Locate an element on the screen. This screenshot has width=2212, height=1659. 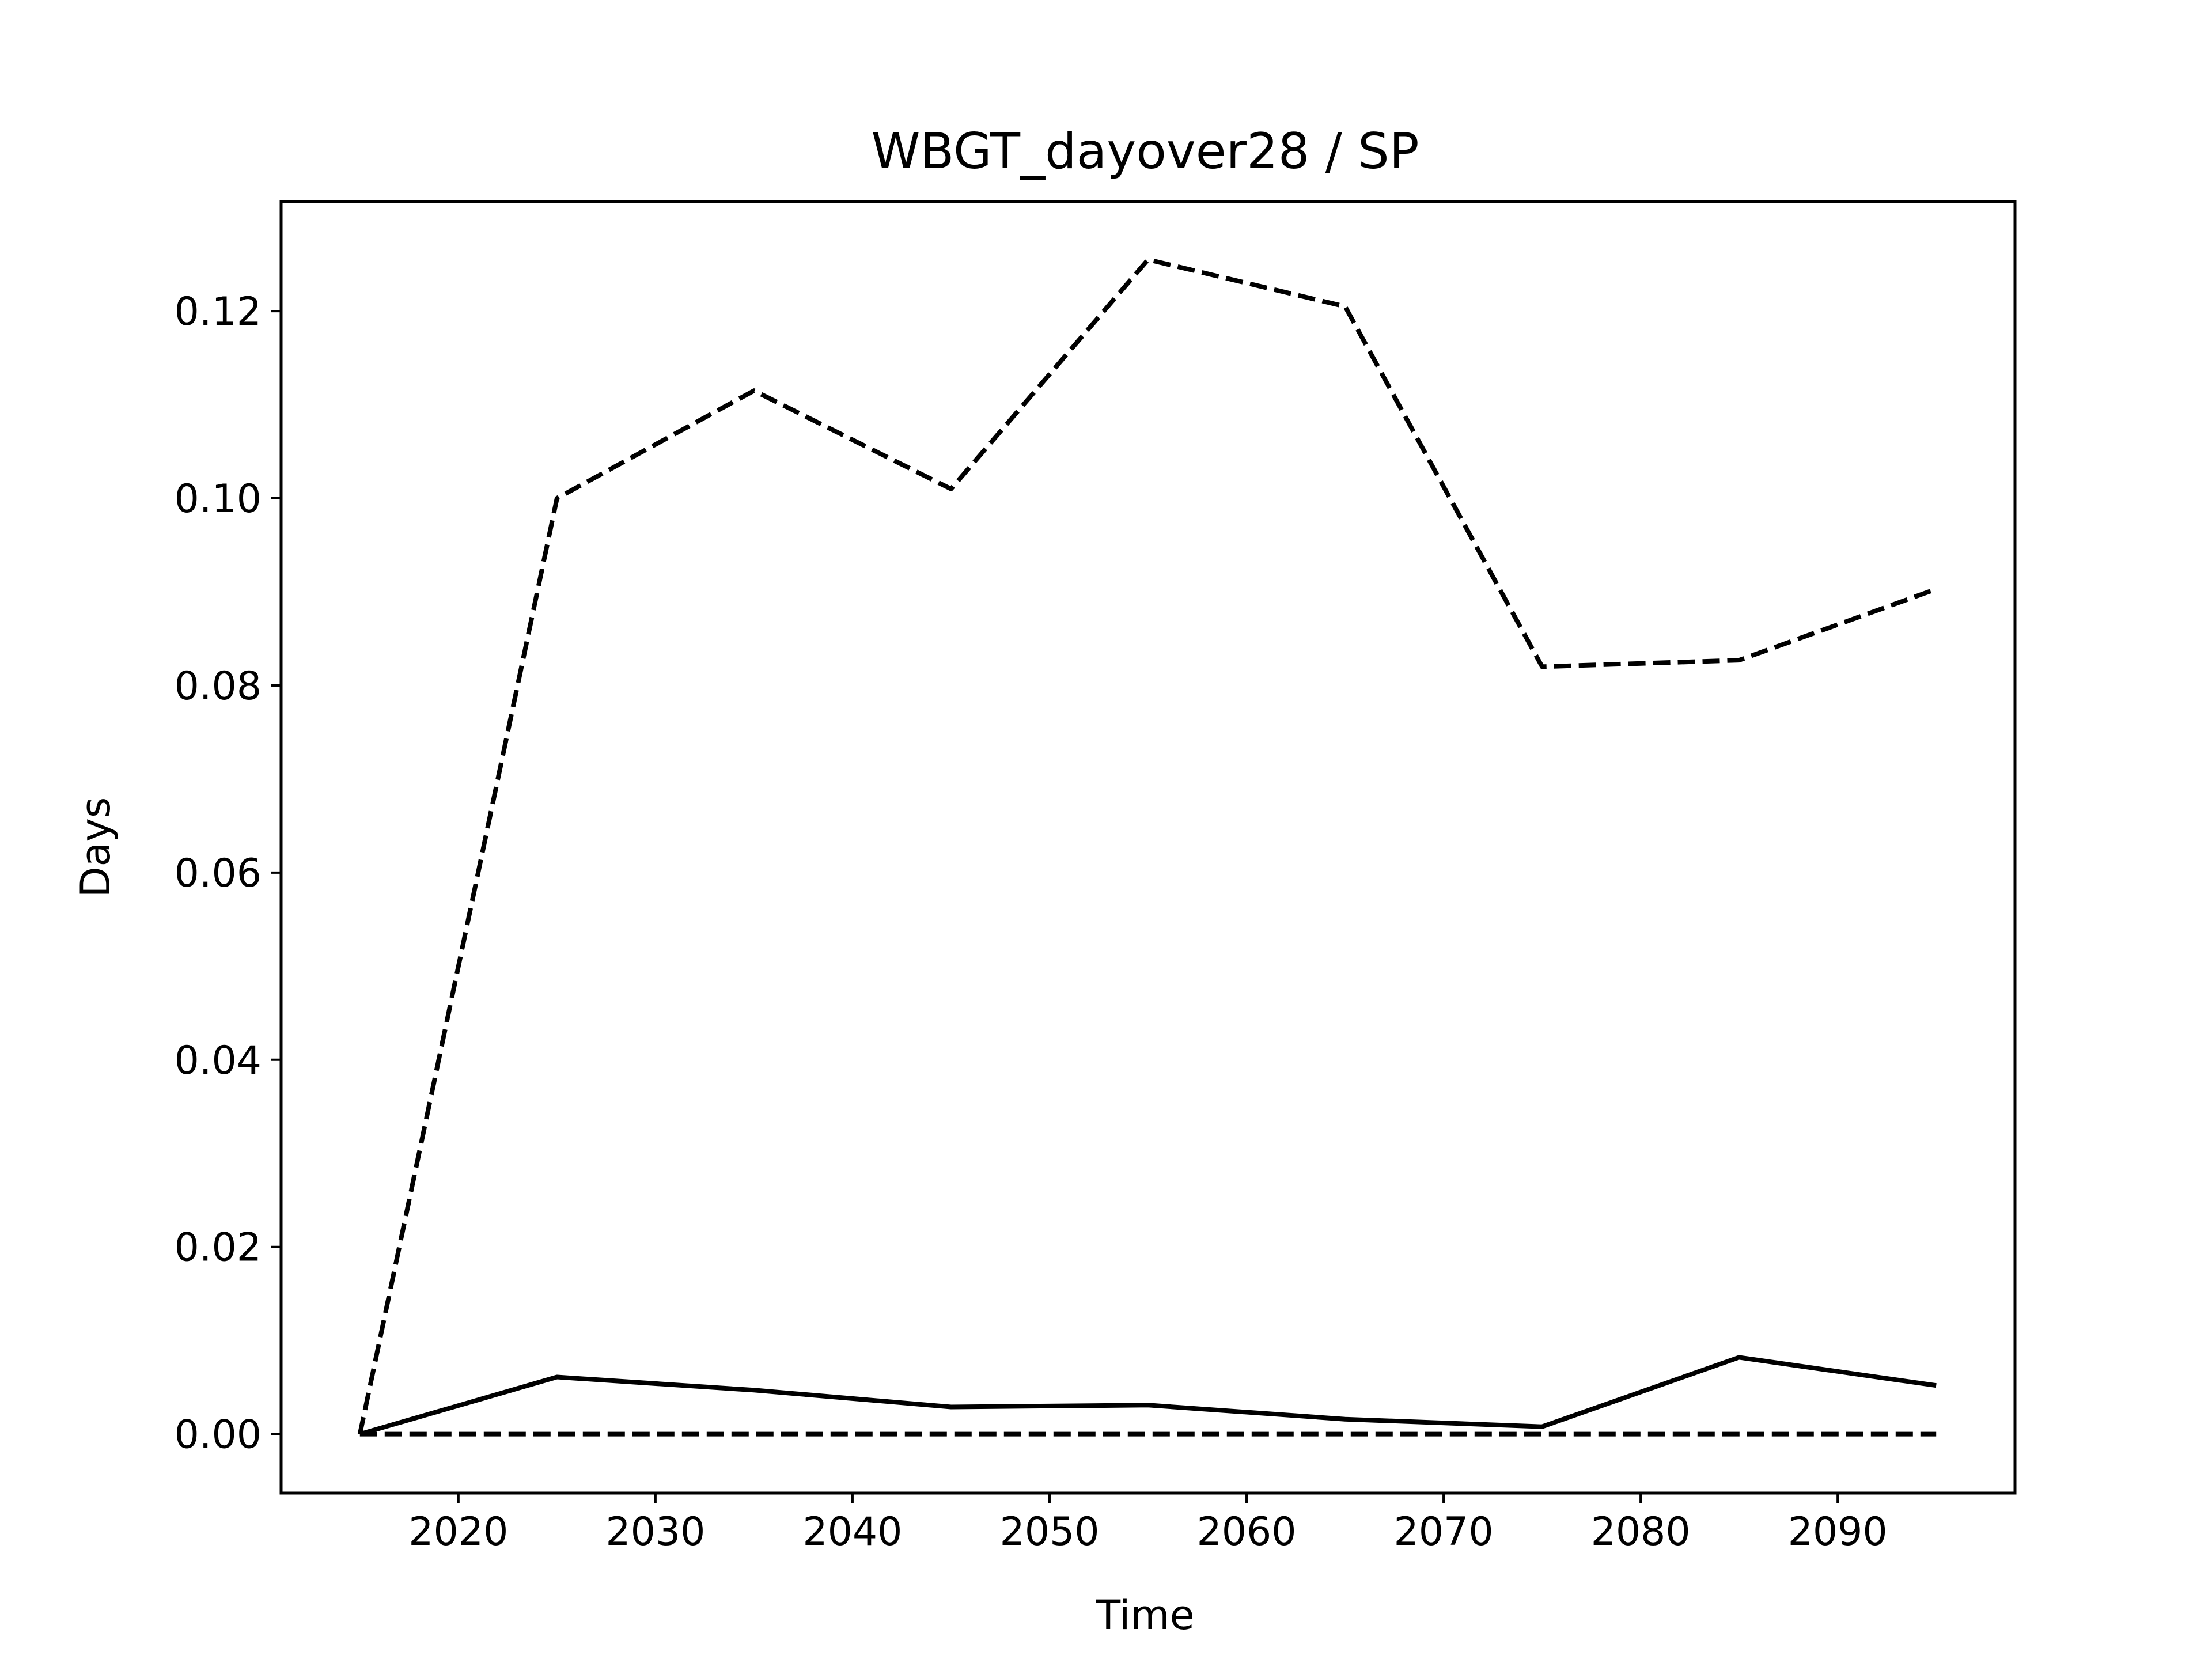
y-tick-label: 0.10 is located at coordinates (218, 499).